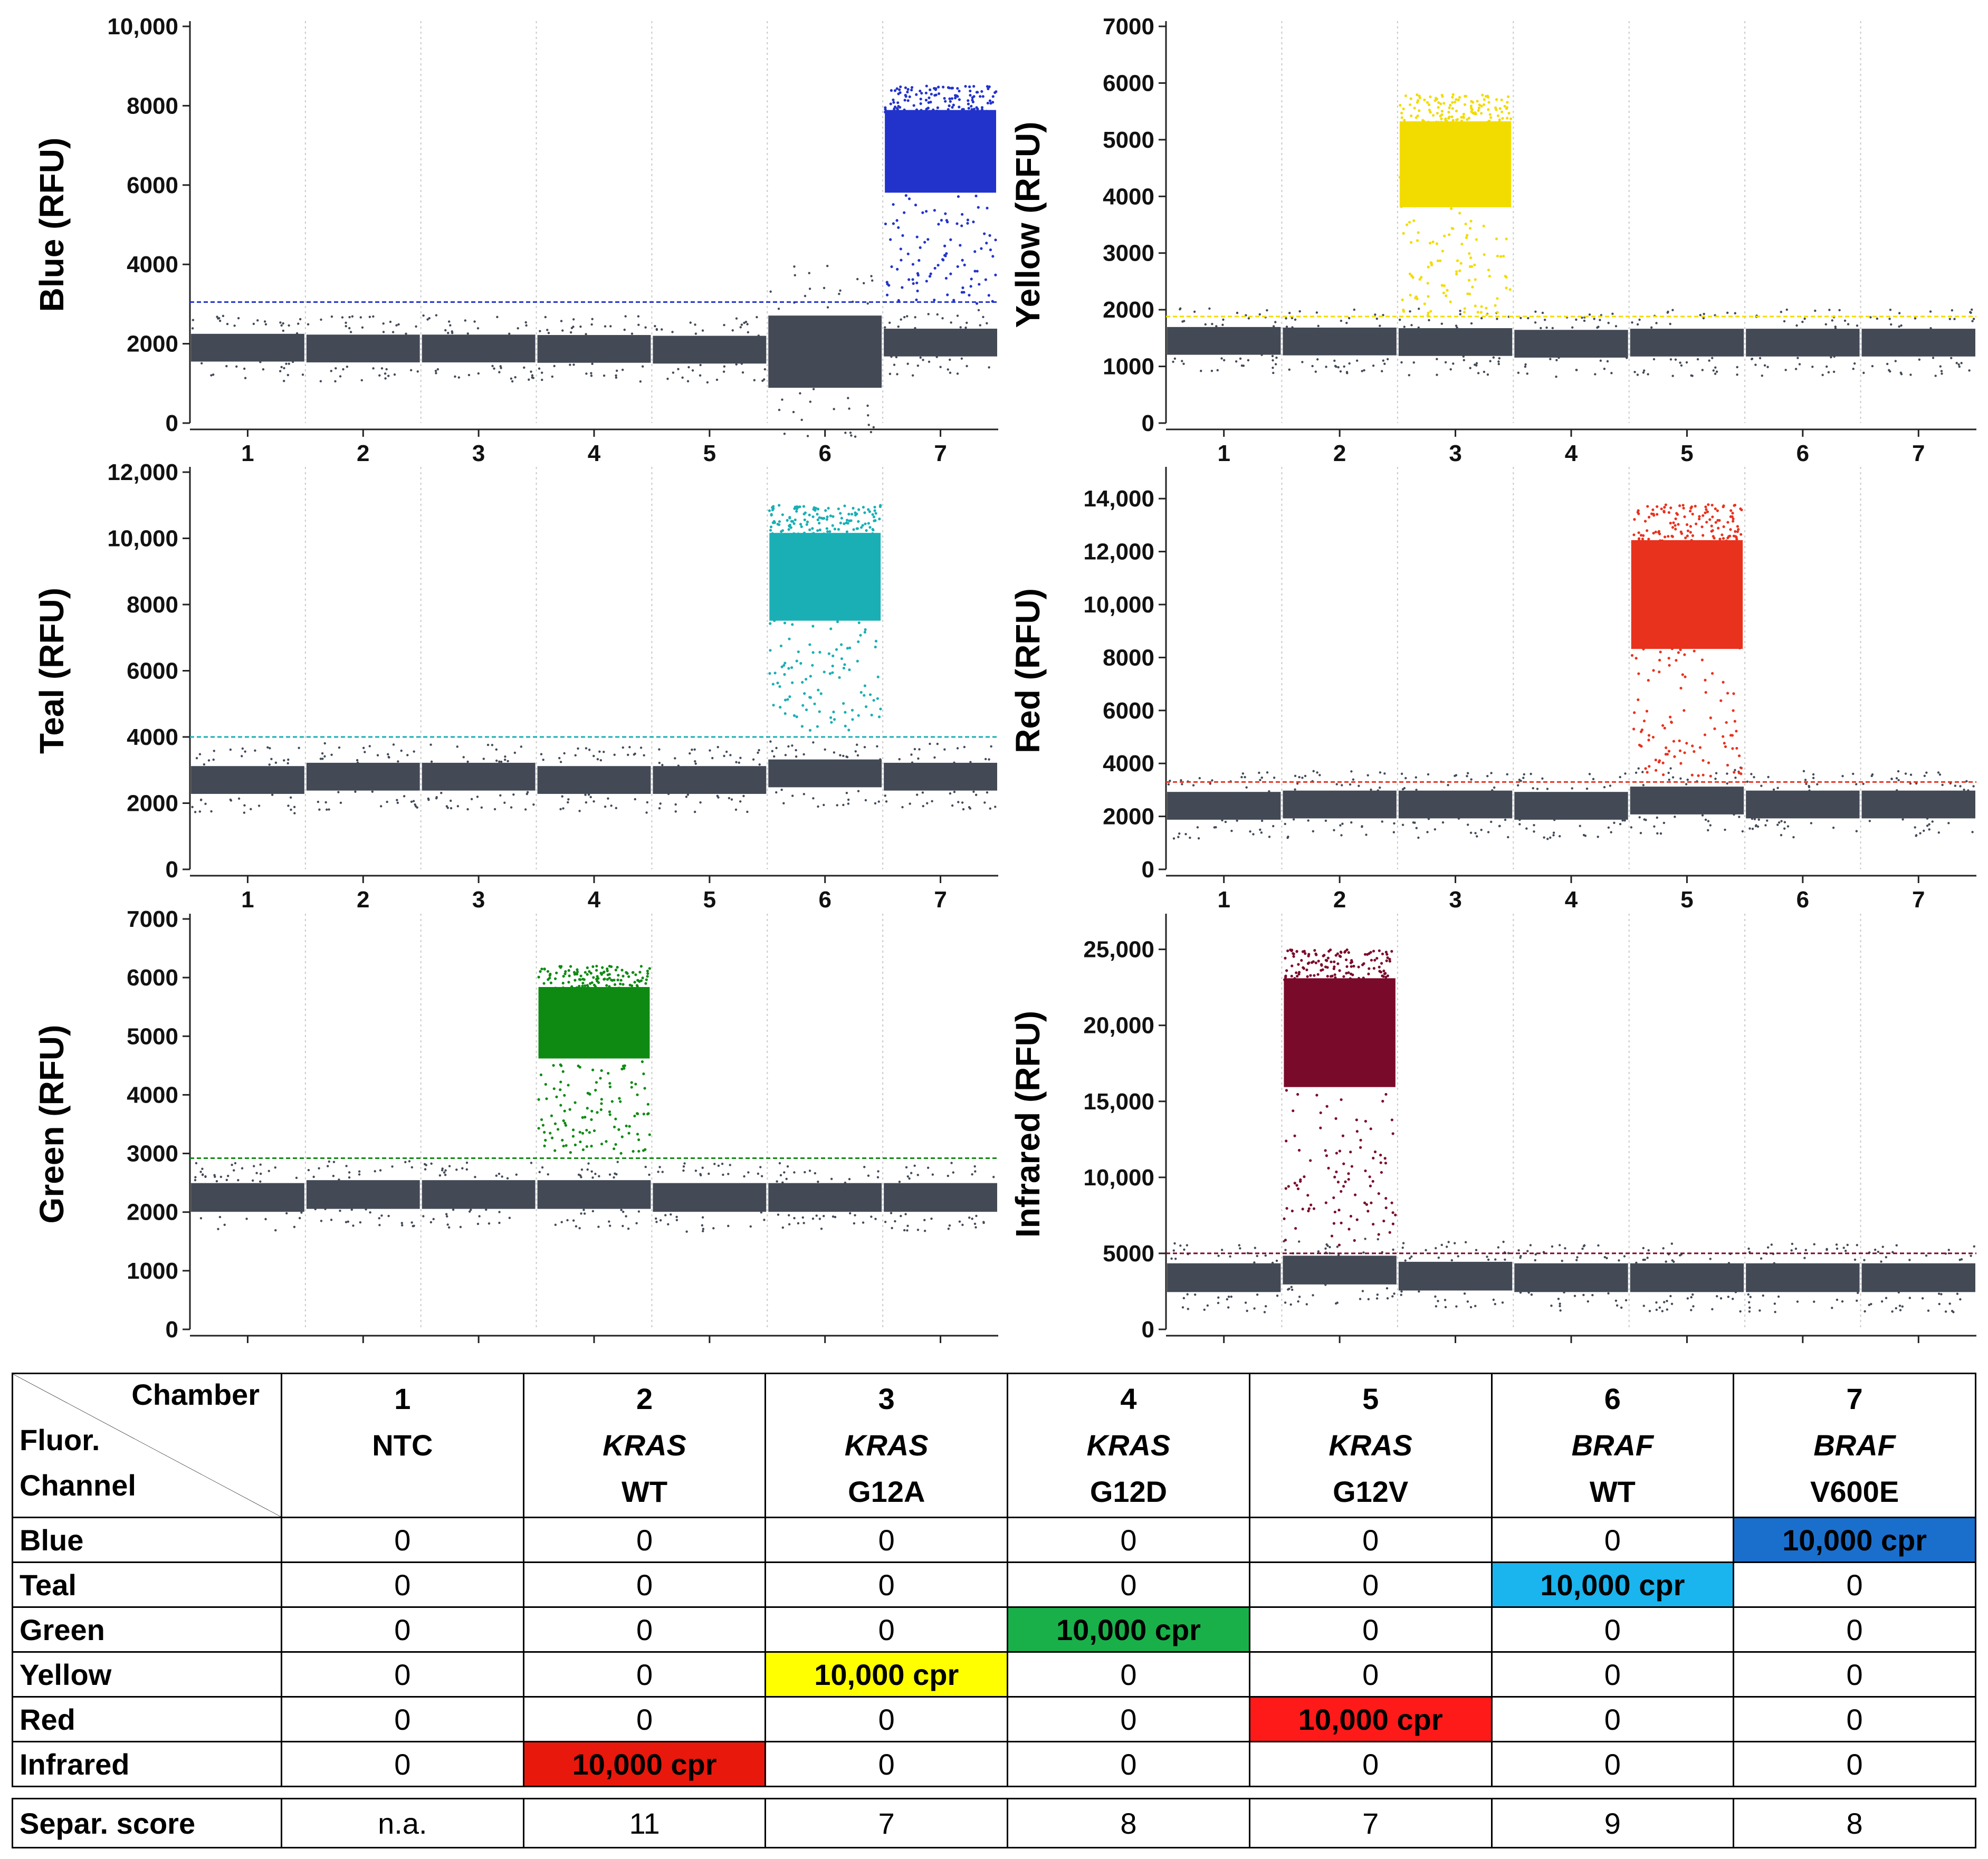  Describe the element at coordinates (1128, 253) in the screenshot. I see `y-tick-label: 3000` at that location.